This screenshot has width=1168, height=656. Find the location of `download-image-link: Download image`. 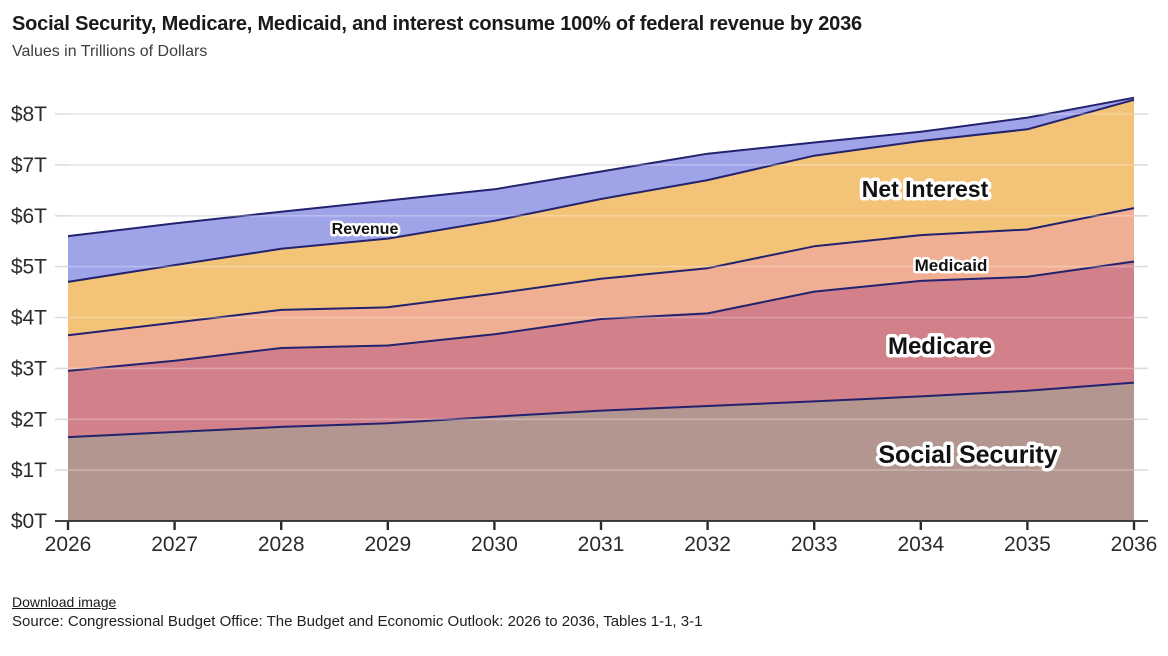

download-image-link: Download image is located at coordinates (64, 602).